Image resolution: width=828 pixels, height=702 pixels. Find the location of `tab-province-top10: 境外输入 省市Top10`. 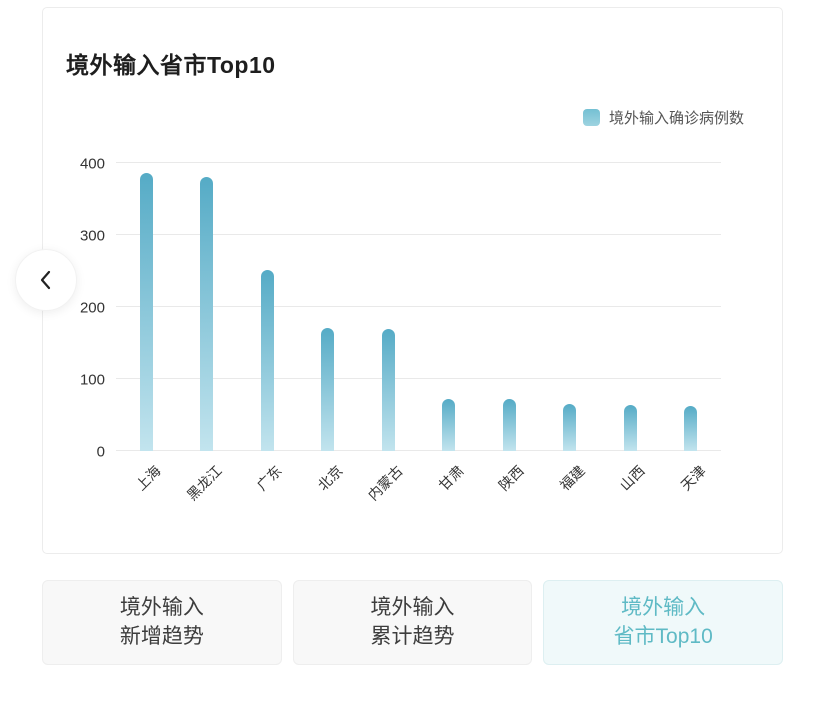

tab-province-top10: 境外输入 省市Top10 is located at coordinates (663, 622).